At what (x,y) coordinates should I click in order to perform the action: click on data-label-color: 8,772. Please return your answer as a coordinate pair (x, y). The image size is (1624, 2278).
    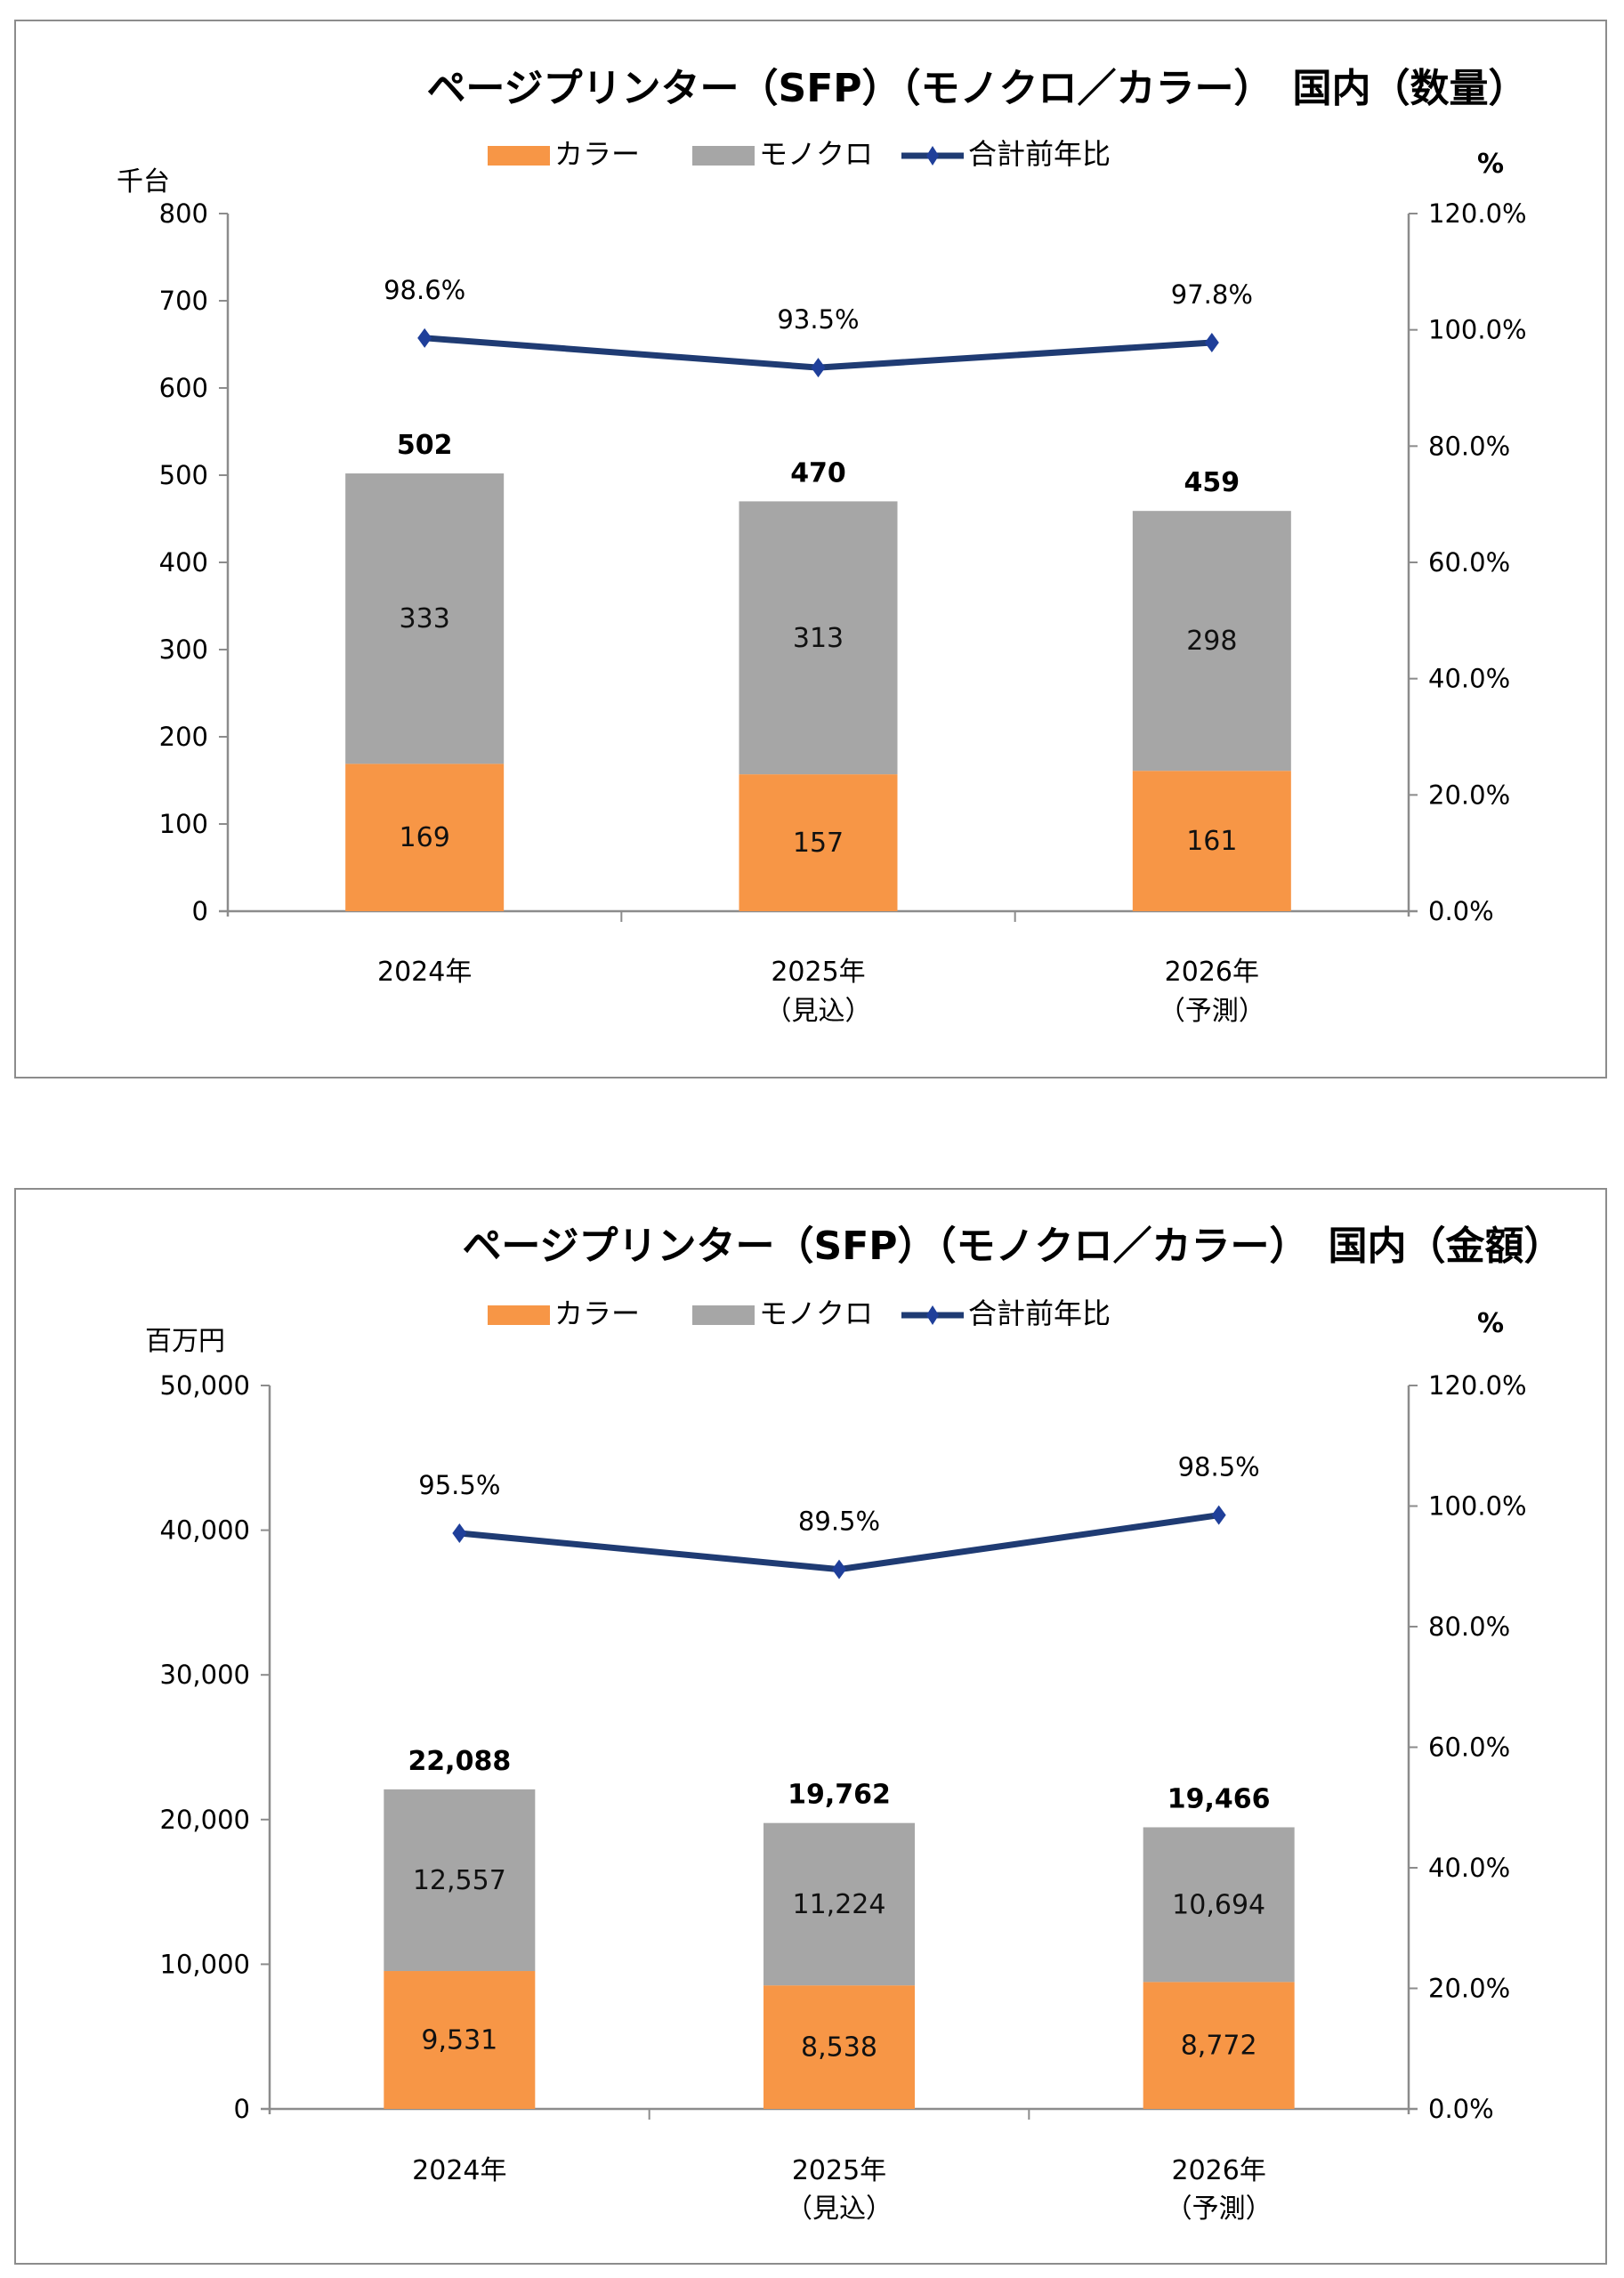
    Looking at the image, I should click on (1219, 2046).